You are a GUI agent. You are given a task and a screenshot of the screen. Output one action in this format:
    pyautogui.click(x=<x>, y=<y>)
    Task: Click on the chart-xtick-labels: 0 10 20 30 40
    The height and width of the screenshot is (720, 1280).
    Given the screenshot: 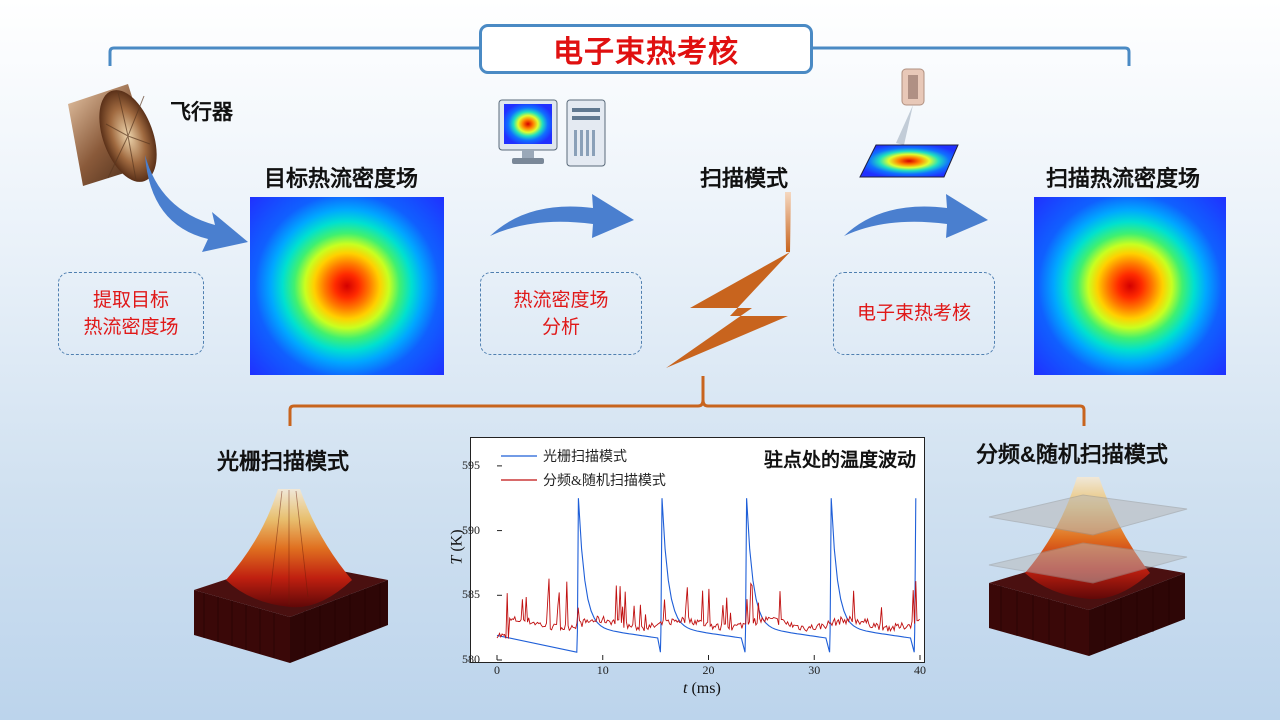 What is the action you would take?
    pyautogui.click(x=640, y=673)
    